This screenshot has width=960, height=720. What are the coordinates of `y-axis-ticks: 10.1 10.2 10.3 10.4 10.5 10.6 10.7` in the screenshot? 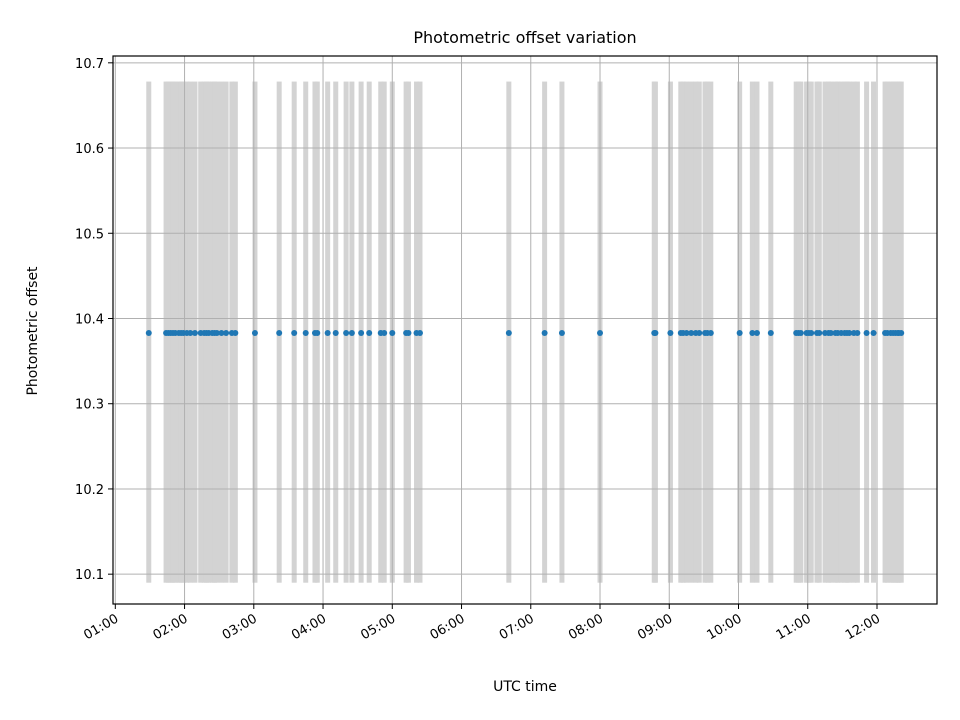 It's located at (94, 320).